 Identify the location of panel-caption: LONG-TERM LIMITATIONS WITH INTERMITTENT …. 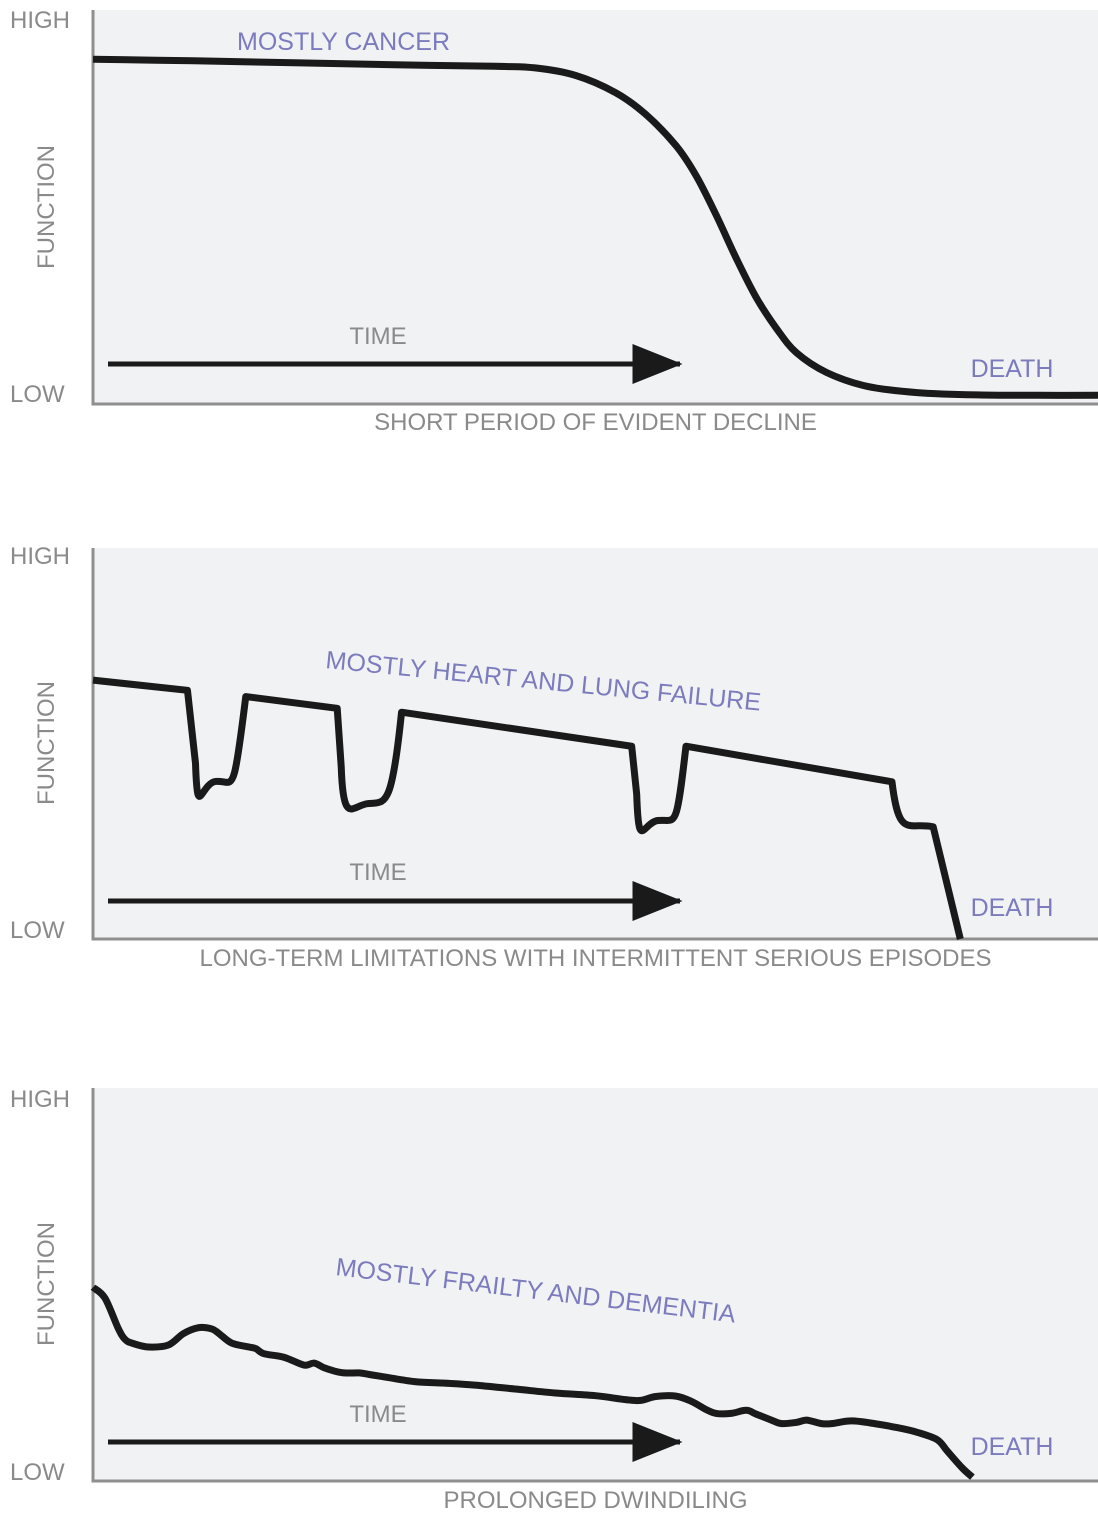
(595, 958).